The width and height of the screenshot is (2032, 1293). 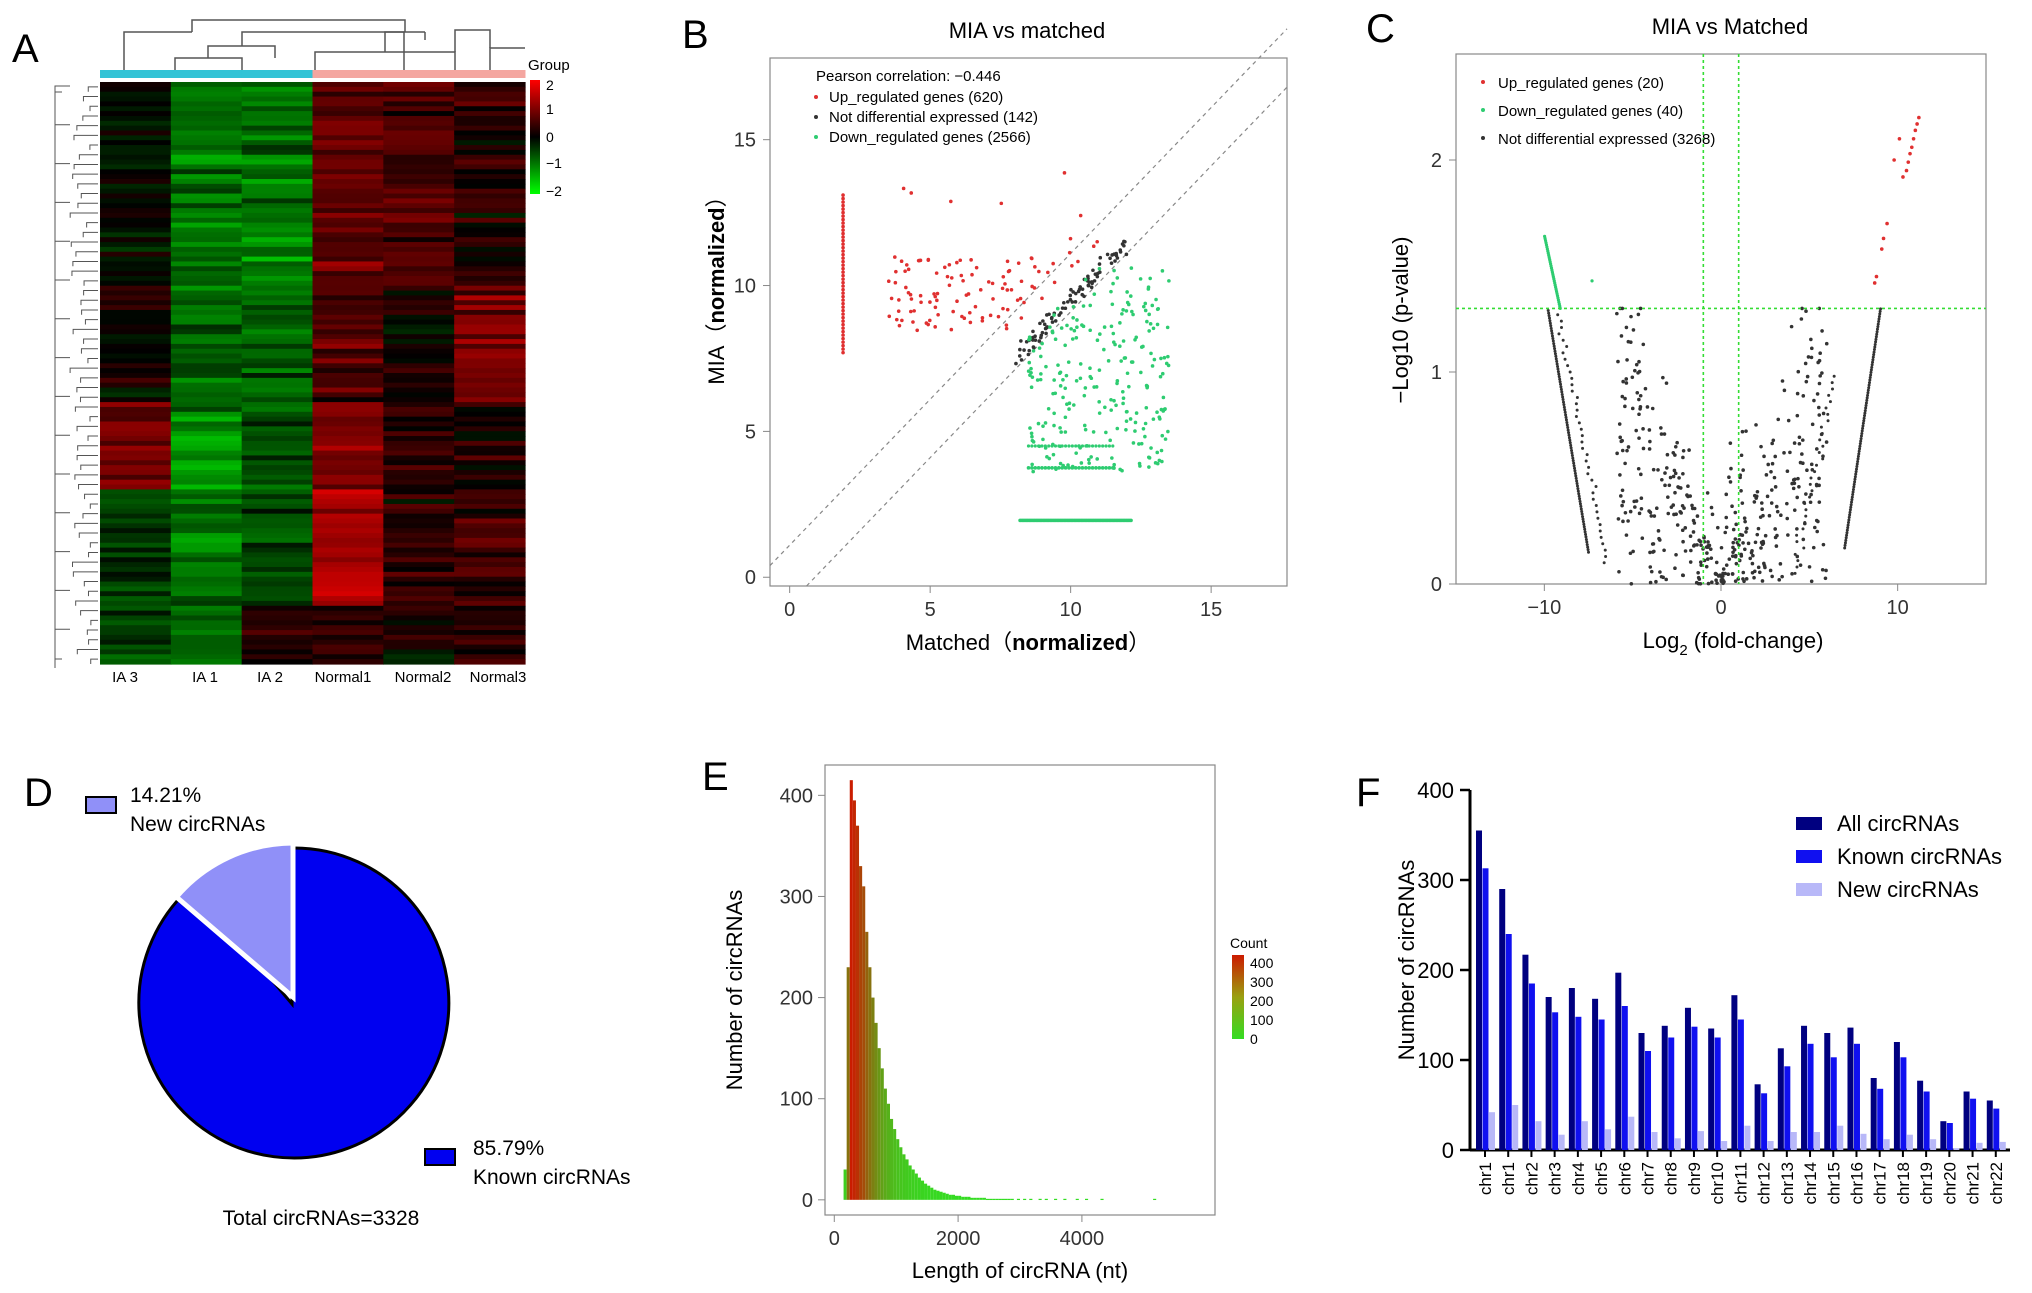 I want to click on panel-e-bars, so click(x=1000, y=990).